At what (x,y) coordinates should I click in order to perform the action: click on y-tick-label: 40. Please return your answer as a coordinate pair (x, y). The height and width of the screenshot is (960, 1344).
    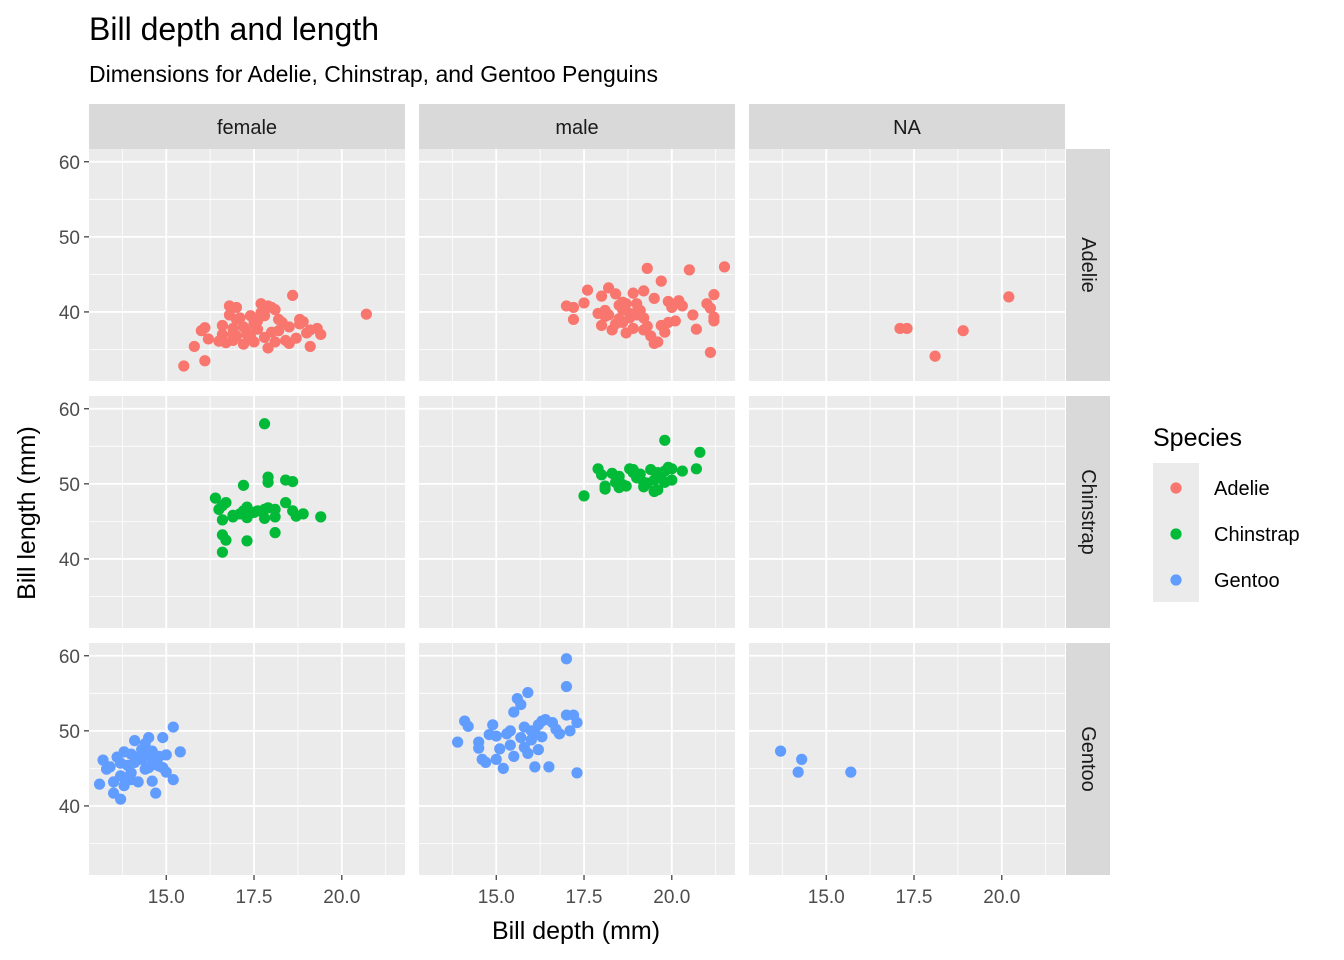
    Looking at the image, I should click on (69, 807).